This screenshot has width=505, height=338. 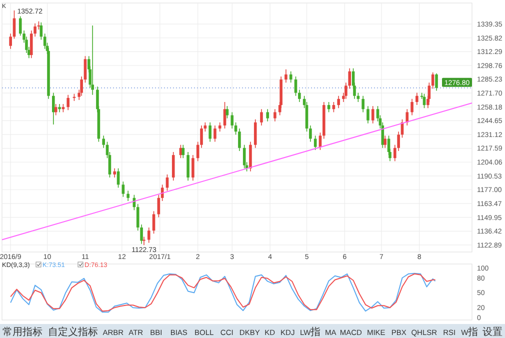 What do you see at coordinates (22, 332) in the screenshot?
I see `text: 常用指标` at bounding box center [22, 332].